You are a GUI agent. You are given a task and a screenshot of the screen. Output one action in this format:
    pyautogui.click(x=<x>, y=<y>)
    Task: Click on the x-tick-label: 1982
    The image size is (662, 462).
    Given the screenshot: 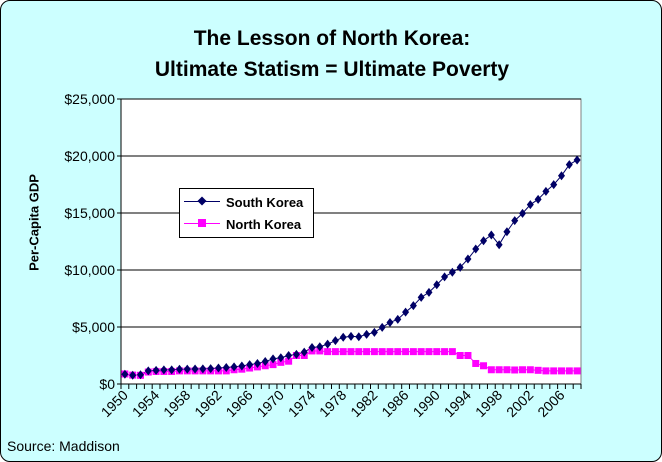 What is the action you would take?
    pyautogui.click(x=363, y=403)
    